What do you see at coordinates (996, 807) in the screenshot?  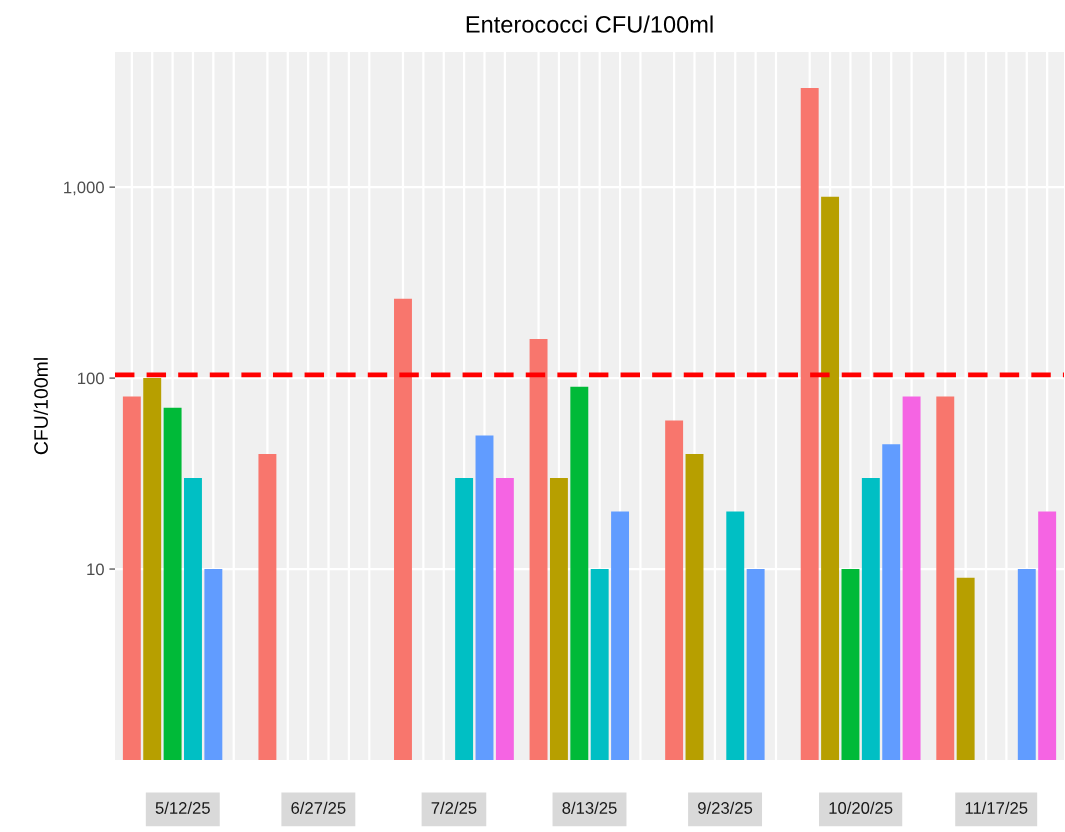 I see `x-tick-label: 11/17/25` at bounding box center [996, 807].